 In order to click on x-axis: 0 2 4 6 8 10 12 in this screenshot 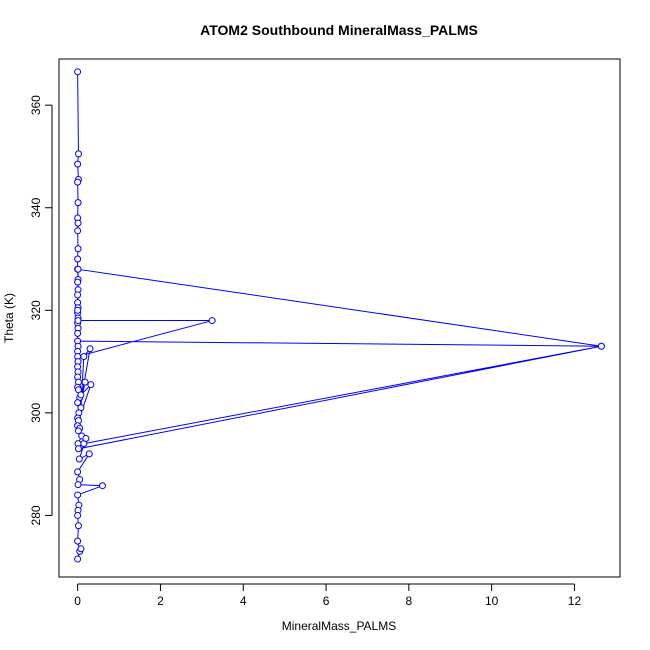, I will do `click(328, 595)`.